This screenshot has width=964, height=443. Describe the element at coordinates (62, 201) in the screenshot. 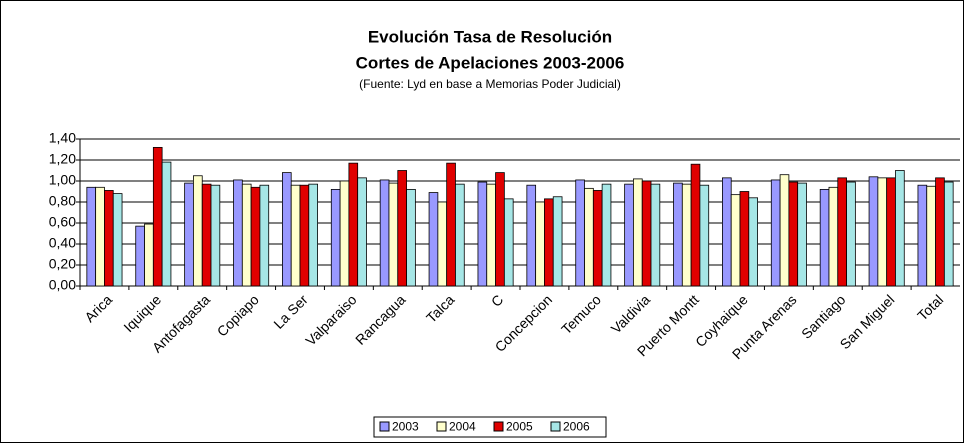

I see `y-tick-label: 0,80` at that location.